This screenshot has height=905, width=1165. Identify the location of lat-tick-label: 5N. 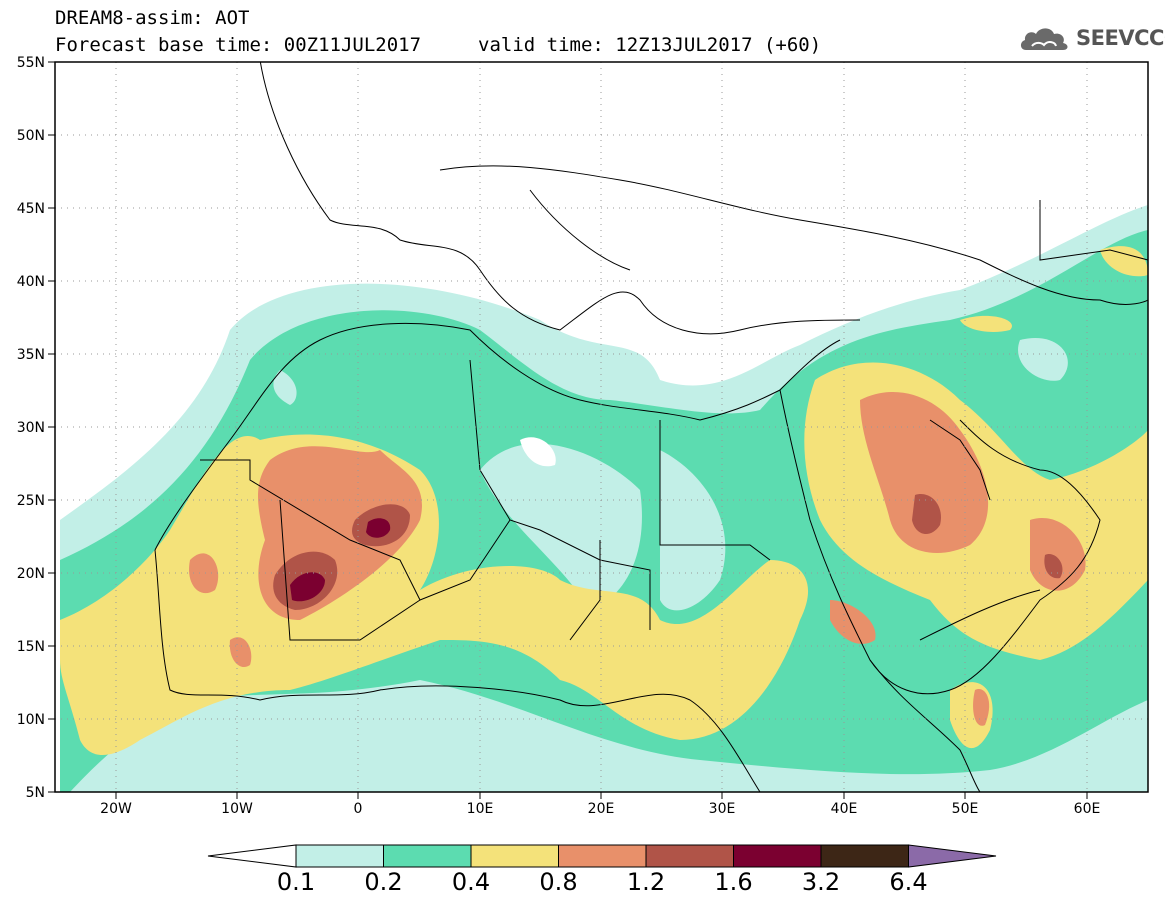
(35, 793).